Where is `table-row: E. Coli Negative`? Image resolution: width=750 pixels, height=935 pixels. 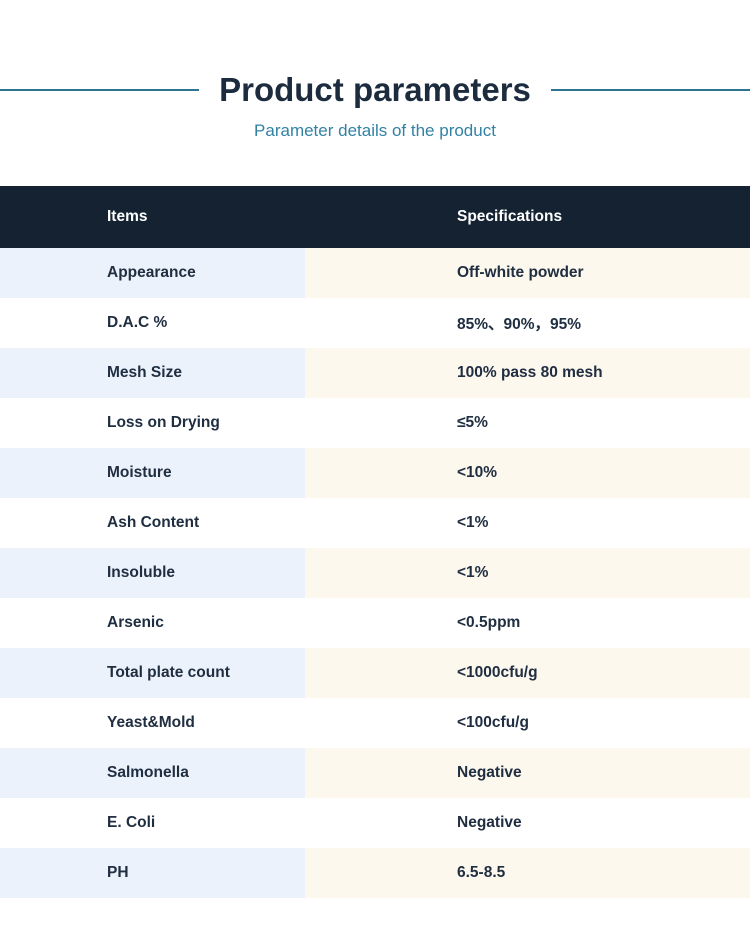 table-row: E. Coli Negative is located at coordinates (375, 823).